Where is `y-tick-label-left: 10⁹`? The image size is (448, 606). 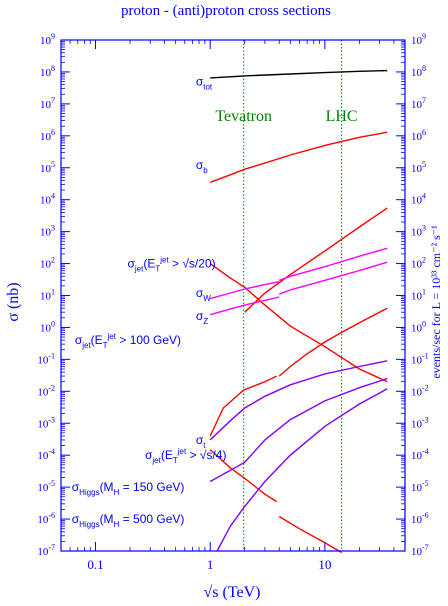 y-tick-label-left: 10⁹ is located at coordinates (47, 39).